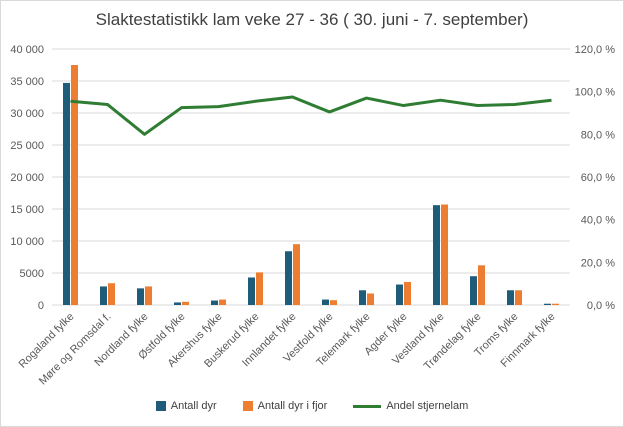 This screenshot has width=624, height=427. I want to click on bar-antall-dyr-telemark-fylke, so click(362, 297).